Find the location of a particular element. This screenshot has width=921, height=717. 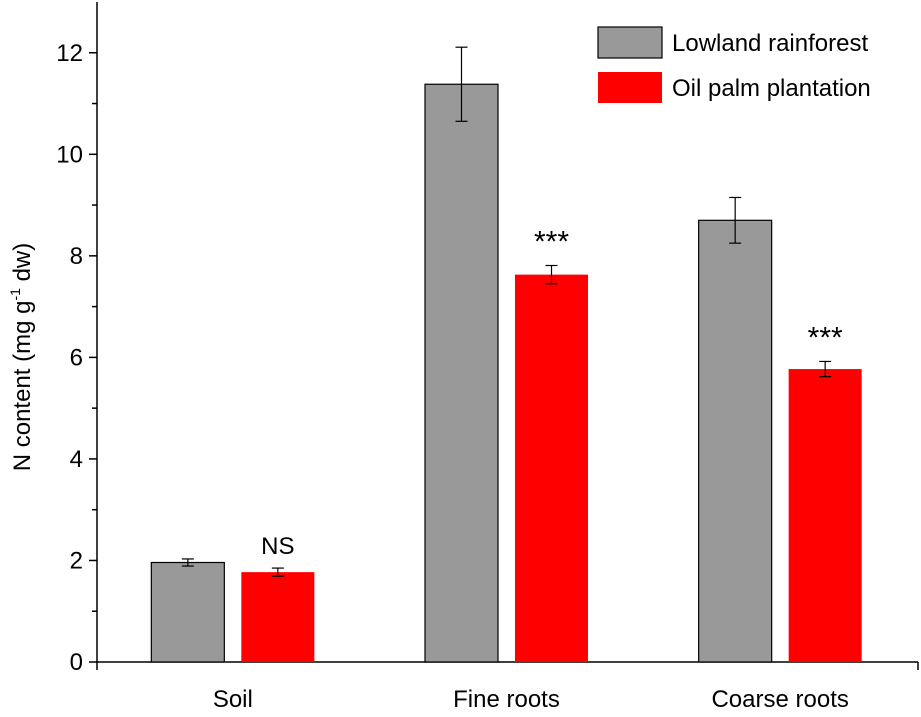

y-label-text: N content (mg g is located at coordinates (22, 386).